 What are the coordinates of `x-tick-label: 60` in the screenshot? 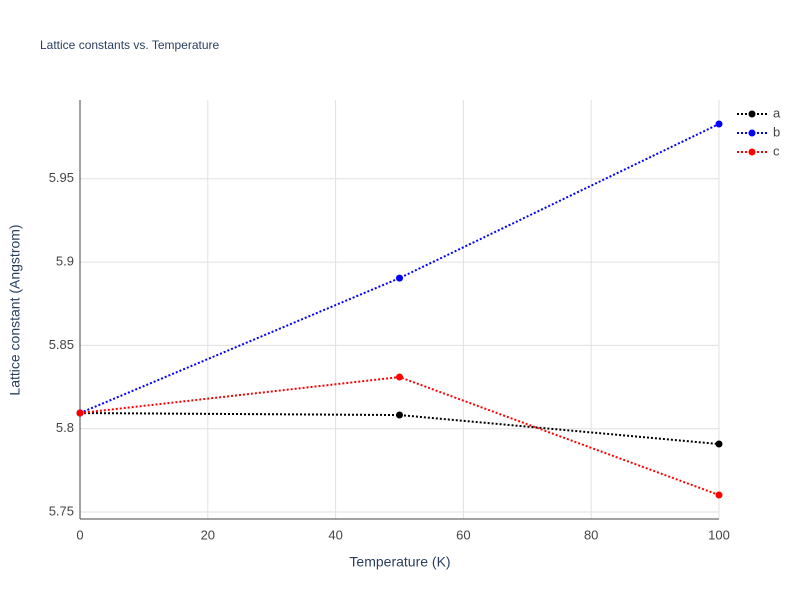 It's located at (463, 534).